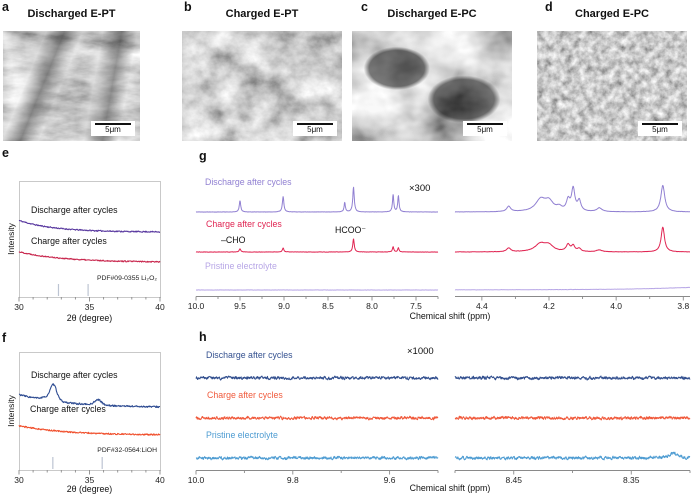 The width and height of the screenshot is (693, 499). I want to click on g-magnification-label: ×300, so click(420, 188).